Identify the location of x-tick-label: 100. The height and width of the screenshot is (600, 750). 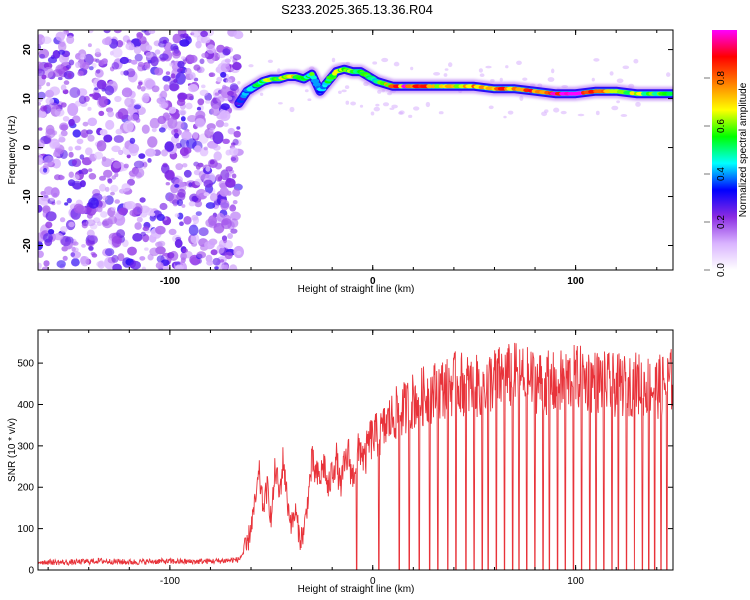
(575, 281).